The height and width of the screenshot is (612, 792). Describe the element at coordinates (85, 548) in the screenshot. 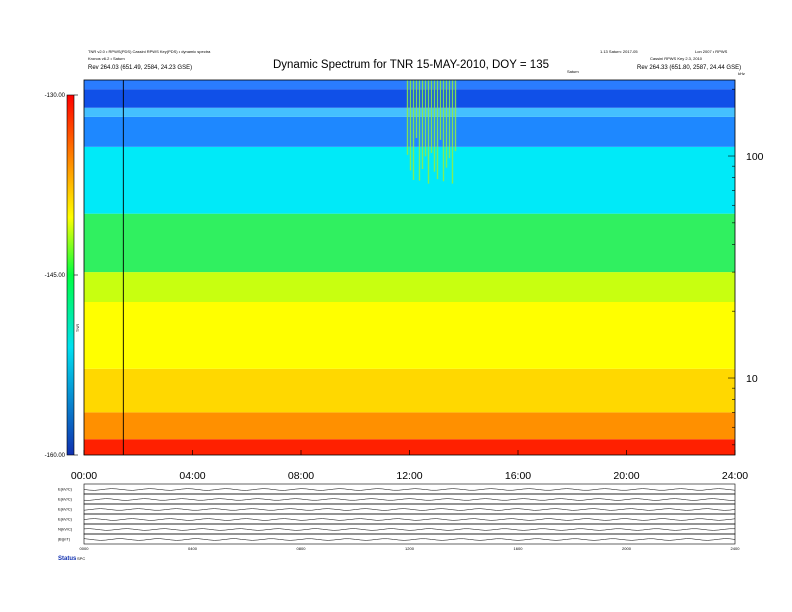

I see `panel-x-tick-label: 0000` at that location.